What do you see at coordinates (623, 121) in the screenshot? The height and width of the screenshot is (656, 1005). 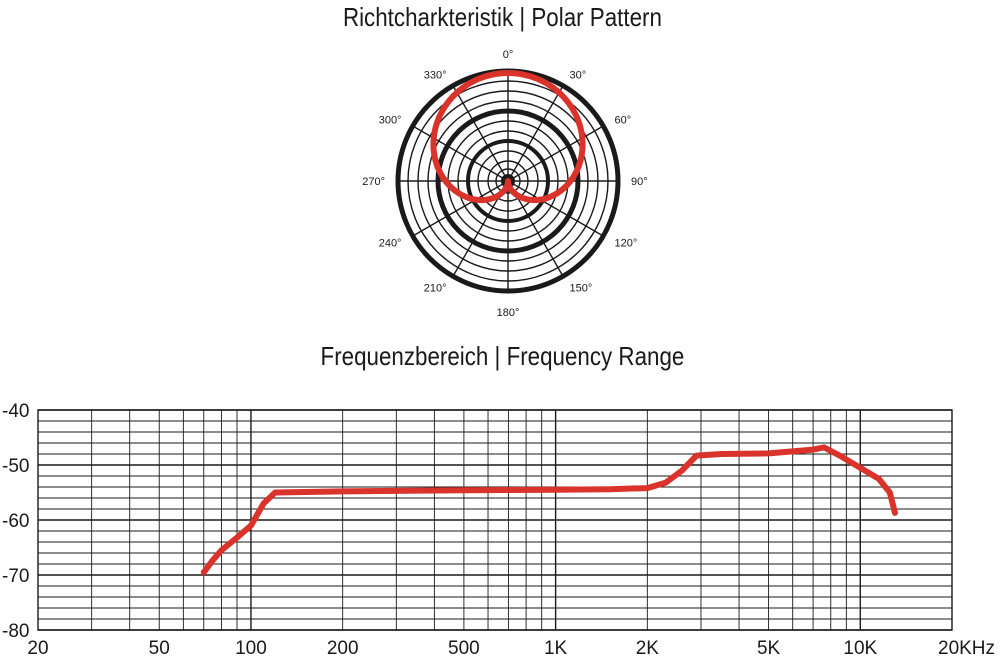 I see `polar-angle-label: 60°` at bounding box center [623, 121].